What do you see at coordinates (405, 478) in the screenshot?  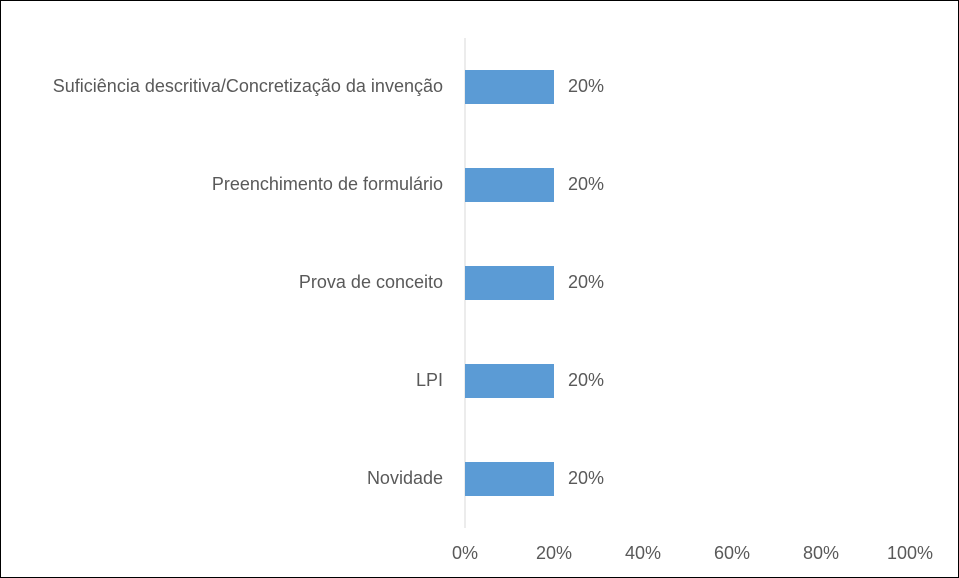 I see `y-tick-label: Novidade` at bounding box center [405, 478].